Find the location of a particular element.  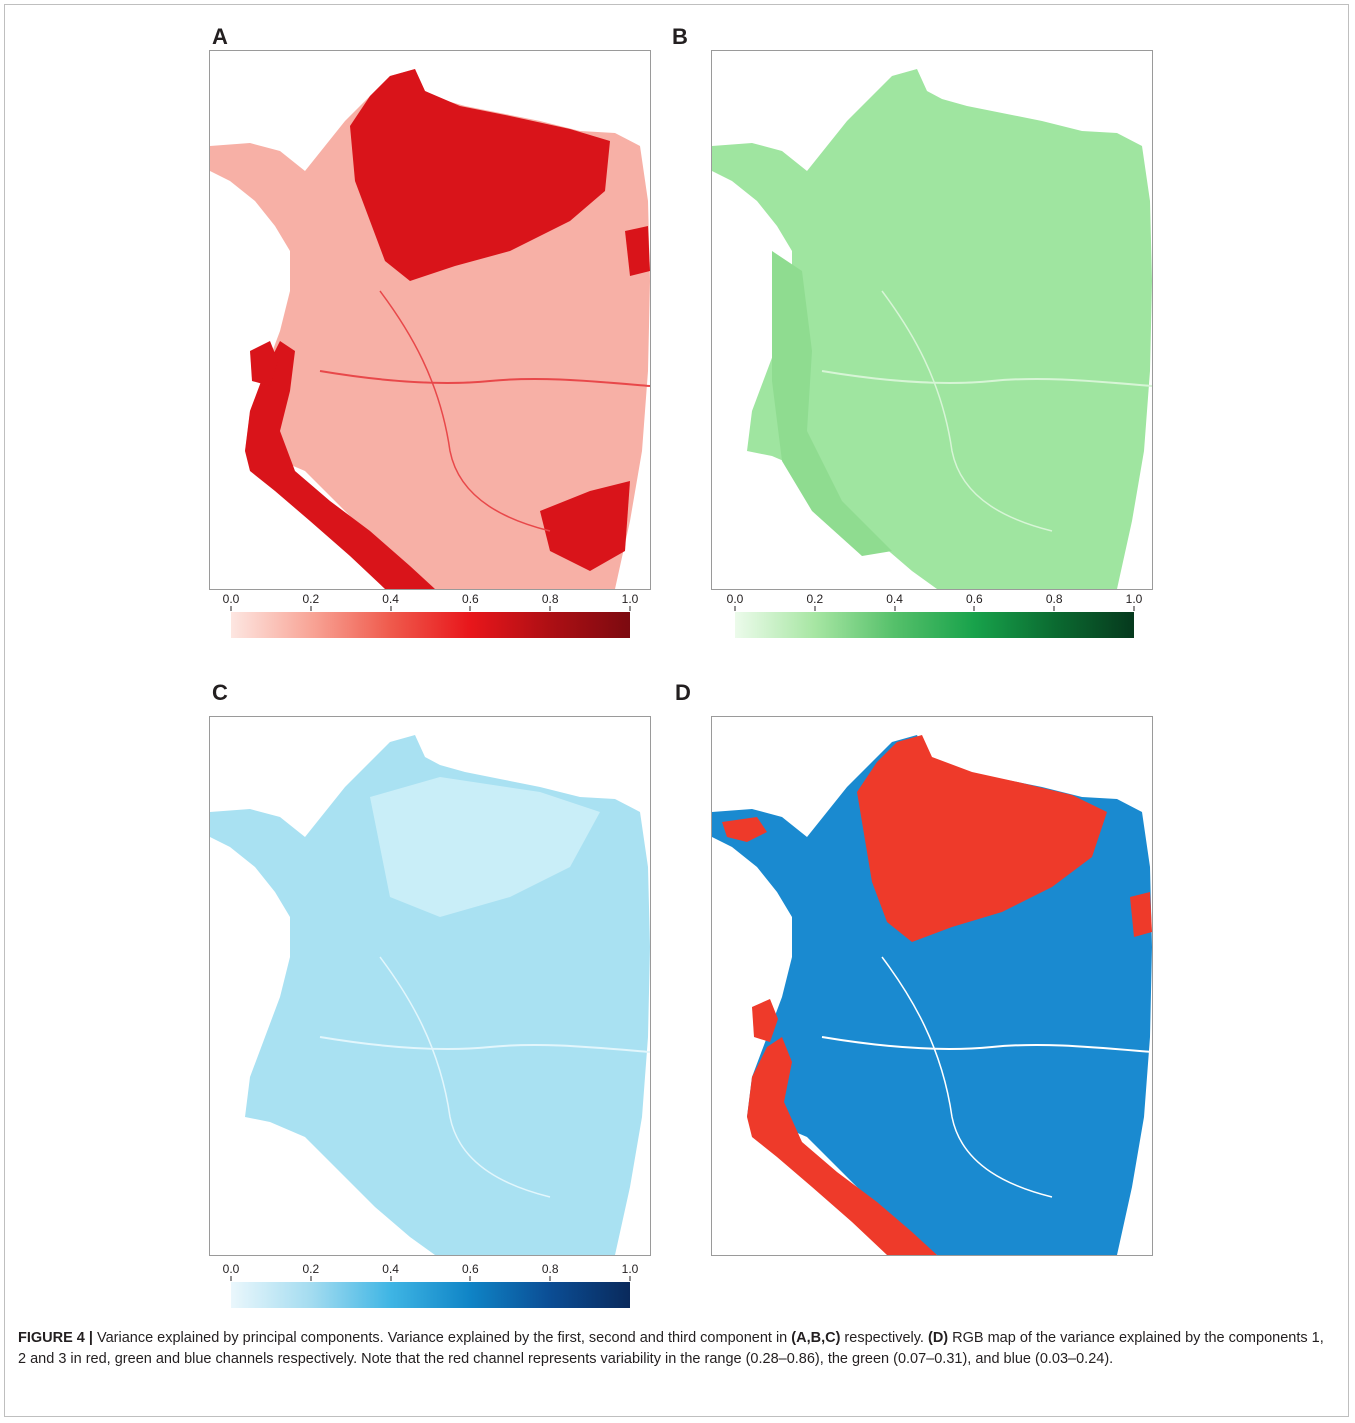

map-panel-c is located at coordinates (430, 986).